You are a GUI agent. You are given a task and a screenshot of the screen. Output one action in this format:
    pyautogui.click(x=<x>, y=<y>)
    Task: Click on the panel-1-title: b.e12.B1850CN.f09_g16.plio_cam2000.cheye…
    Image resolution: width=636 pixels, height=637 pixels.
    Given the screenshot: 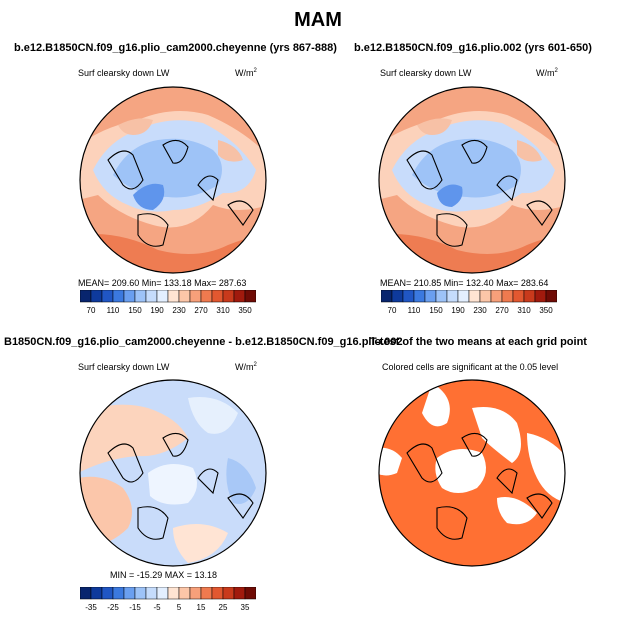 What is the action you would take?
    pyautogui.click(x=175, y=48)
    